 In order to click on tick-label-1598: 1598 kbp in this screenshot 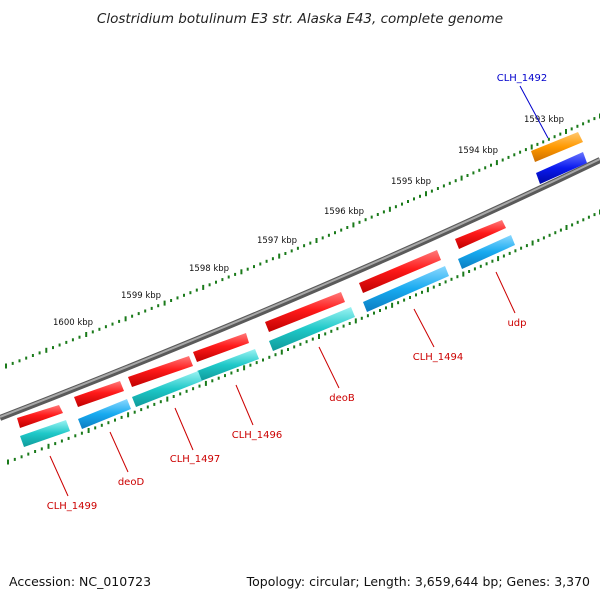, I will do `click(209, 269)`.